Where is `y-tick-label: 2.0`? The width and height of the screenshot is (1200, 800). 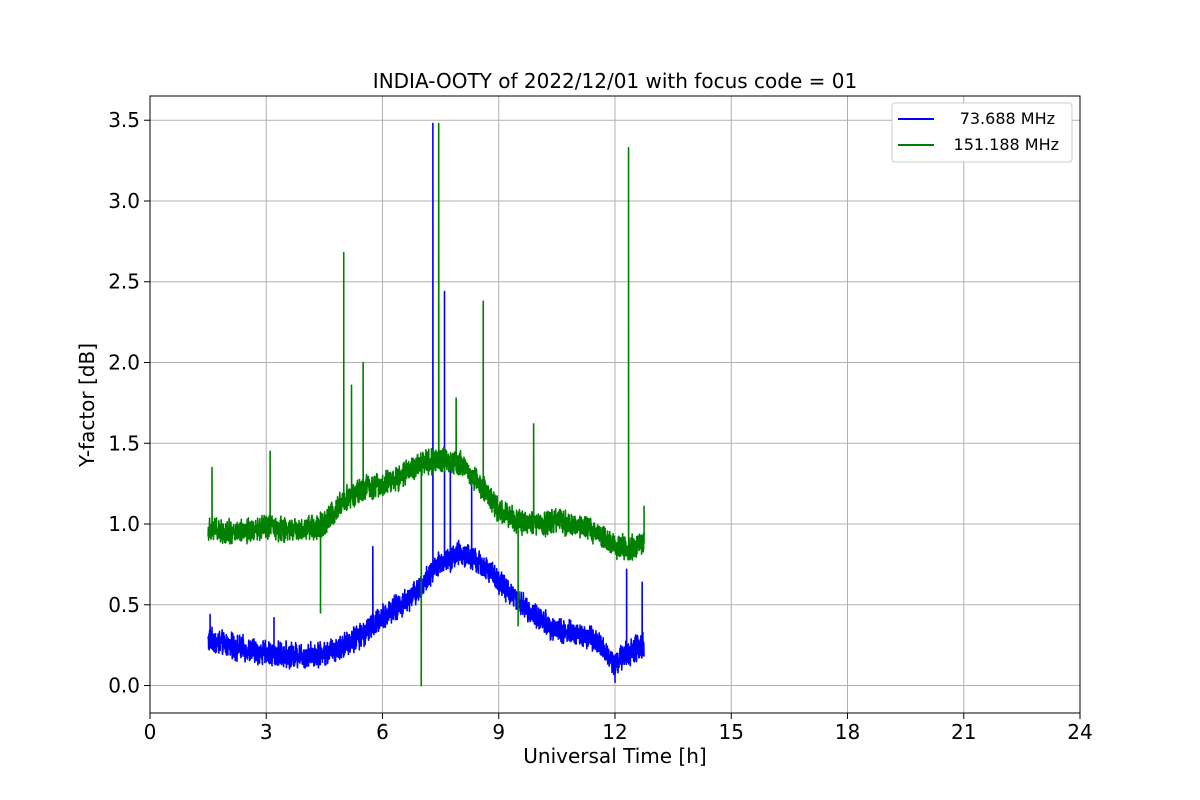
y-tick-label: 2.0 is located at coordinates (124, 363).